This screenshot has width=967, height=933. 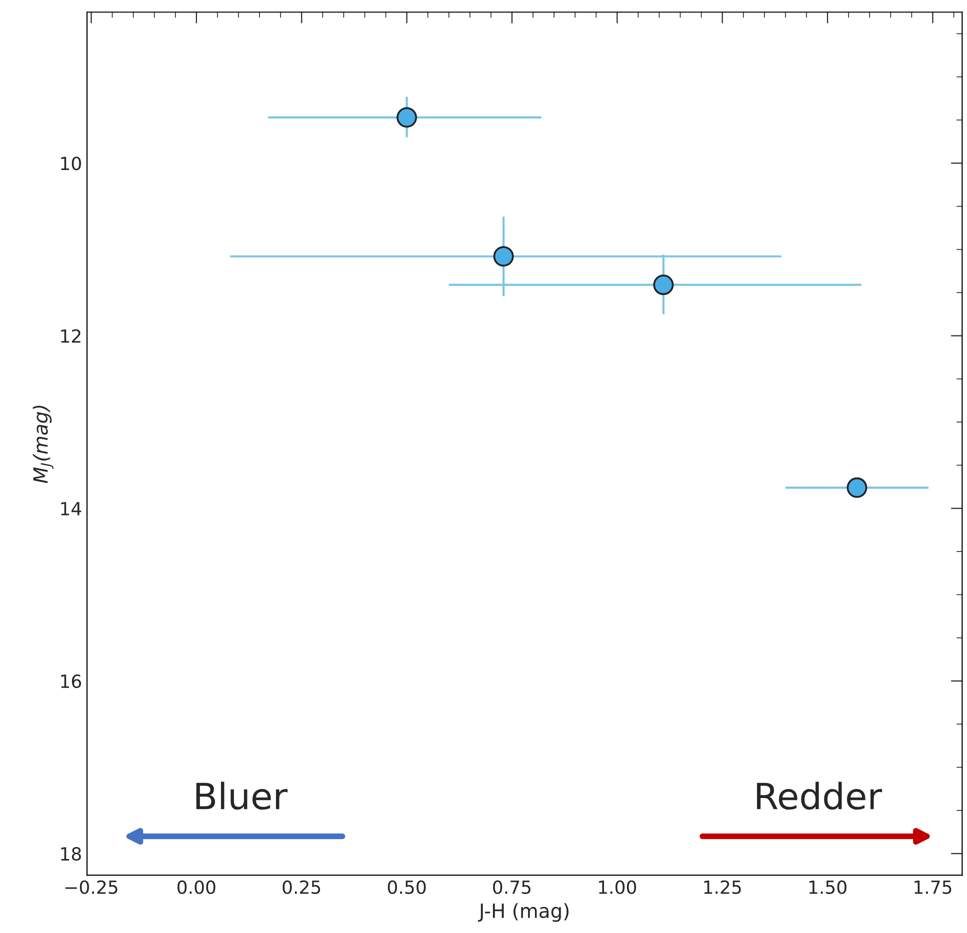 I want to click on x-tick-label: −0.25, so click(x=91, y=887).